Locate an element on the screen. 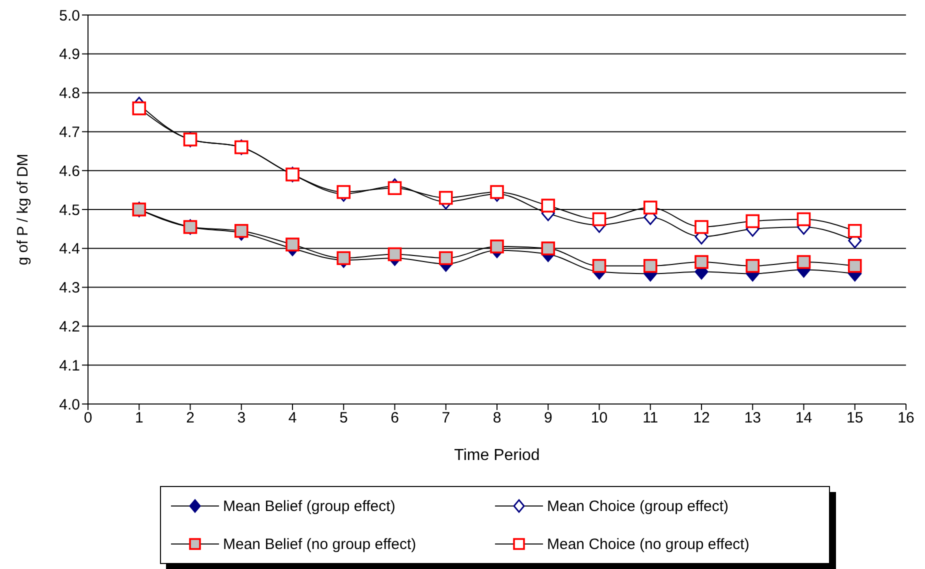  x-tick-label: 12 is located at coordinates (701, 418).